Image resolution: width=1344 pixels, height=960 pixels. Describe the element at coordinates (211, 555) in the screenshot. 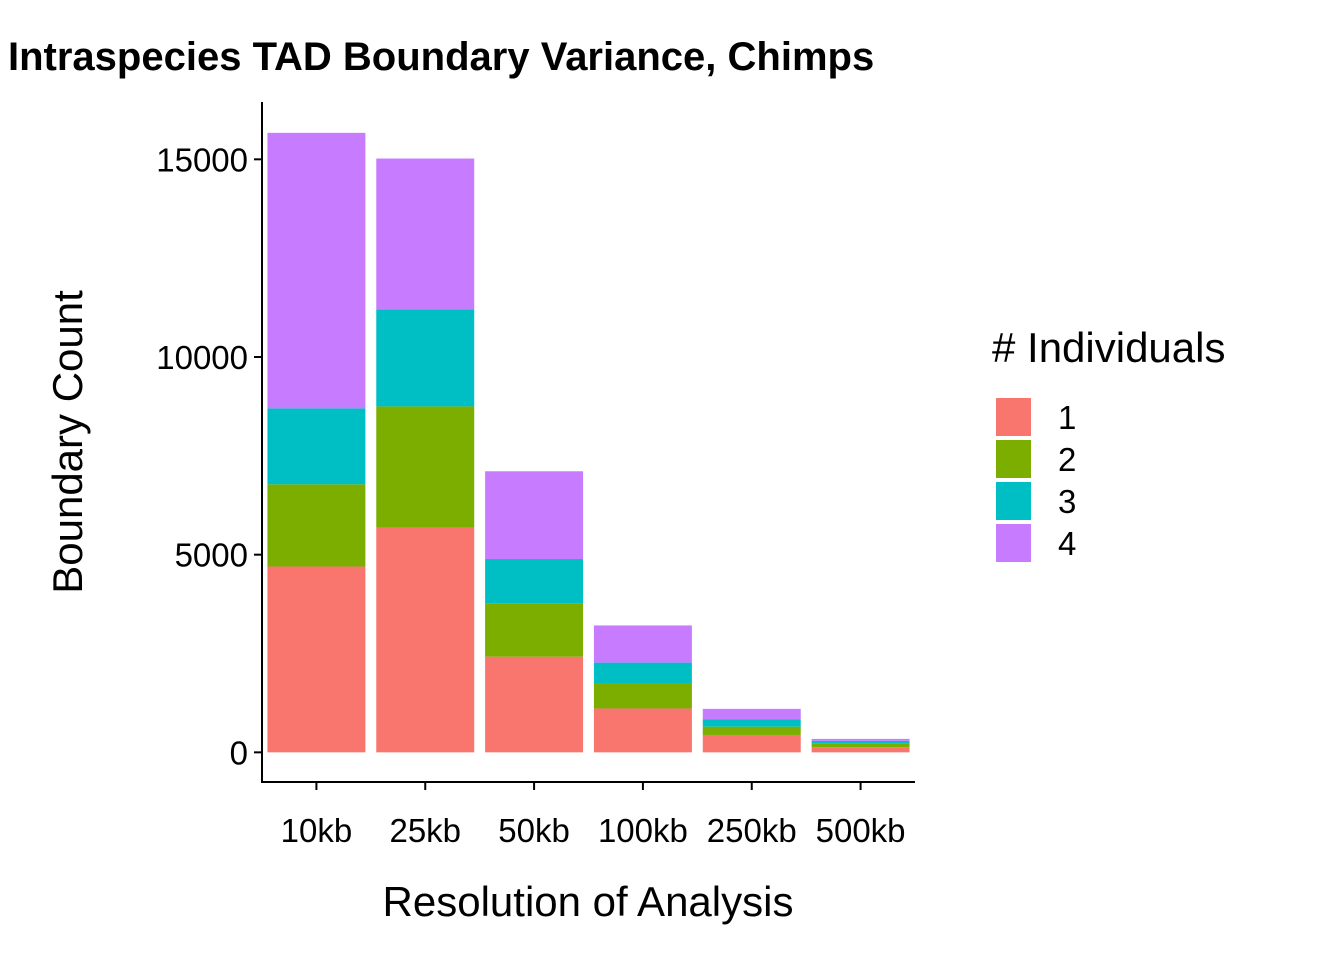

I see `y-tick-label: 5000` at that location.